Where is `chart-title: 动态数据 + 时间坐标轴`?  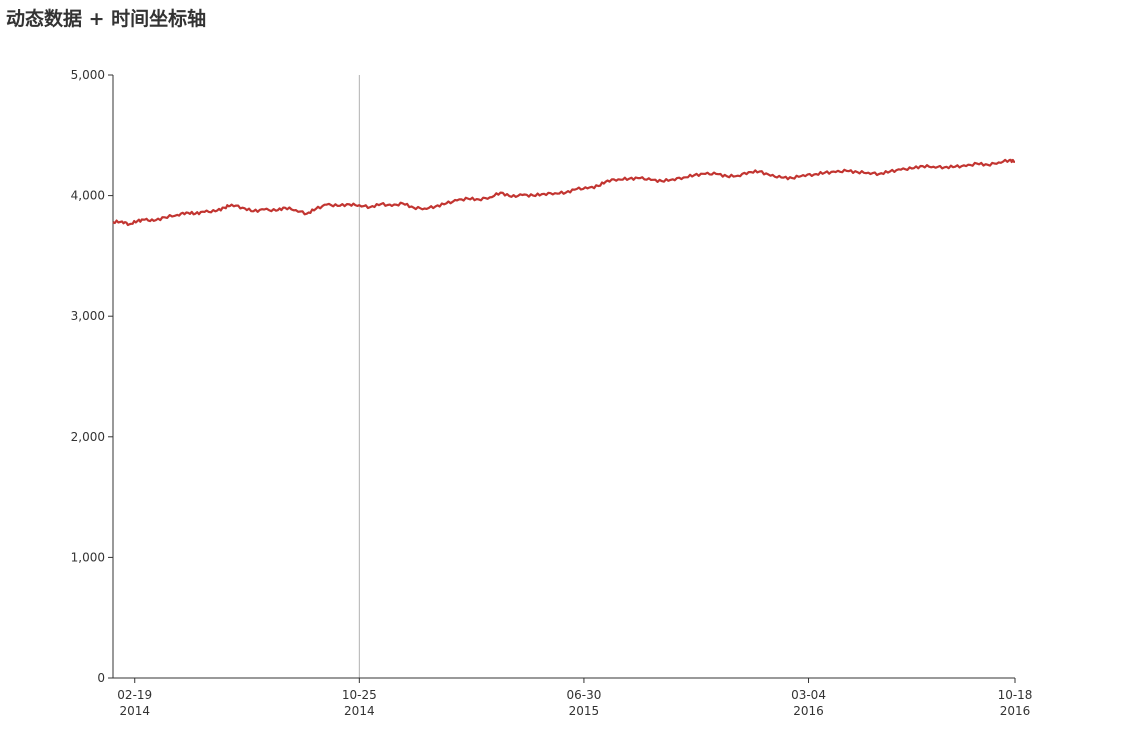 chart-title: 动态数据 + 时间坐标轴 is located at coordinates (106, 19).